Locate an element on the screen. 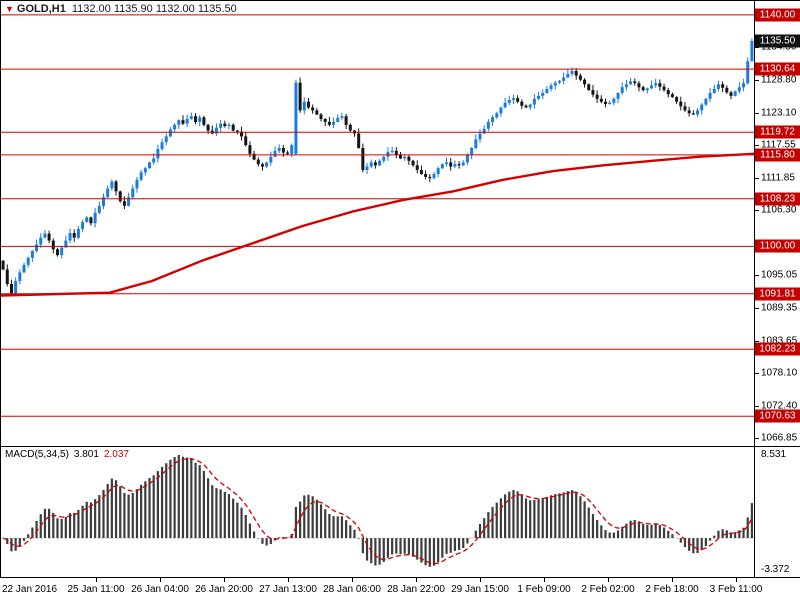 This screenshot has height=600, width=800. price-axis-label: 1095.05 is located at coordinates (779, 275).